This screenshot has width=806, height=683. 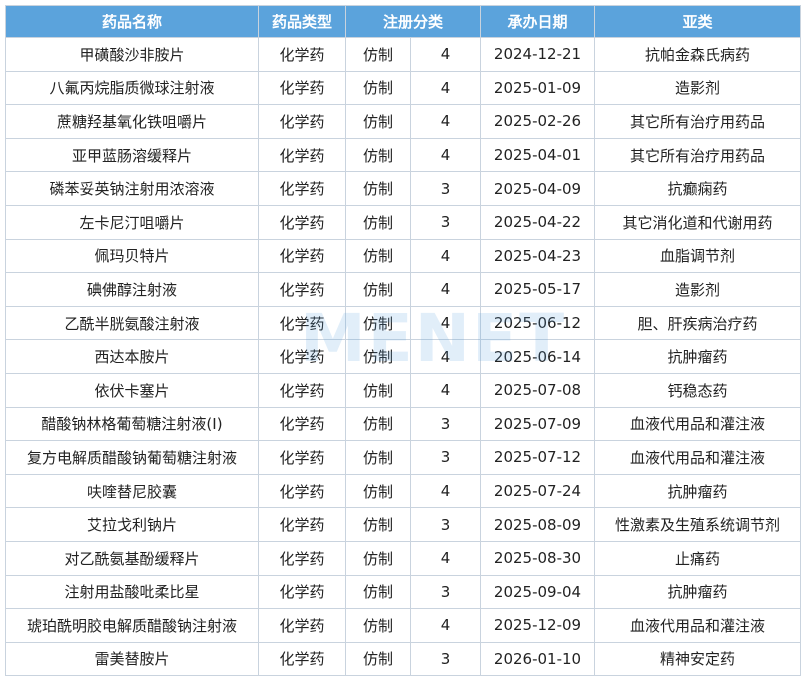 I want to click on table-cell: 2025-07-08, so click(x=538, y=390).